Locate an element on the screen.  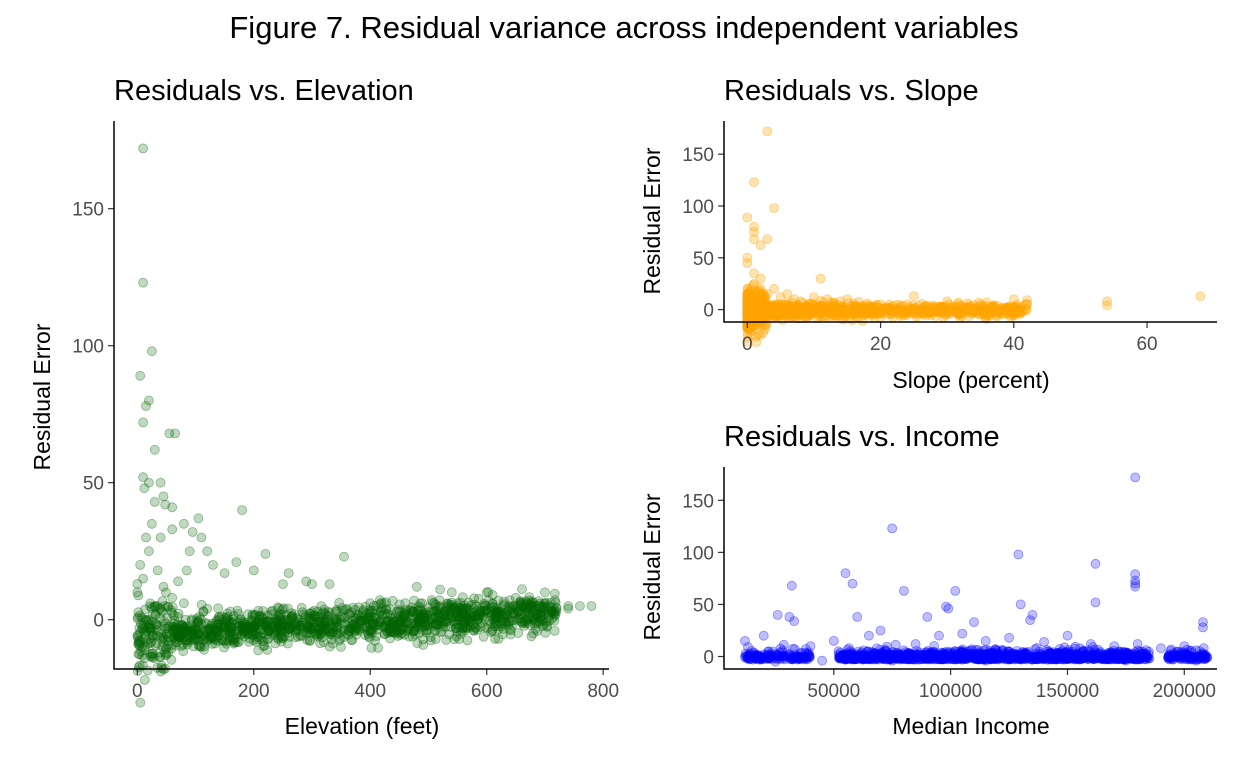
x-tick-label: 400 is located at coordinates (370, 691).